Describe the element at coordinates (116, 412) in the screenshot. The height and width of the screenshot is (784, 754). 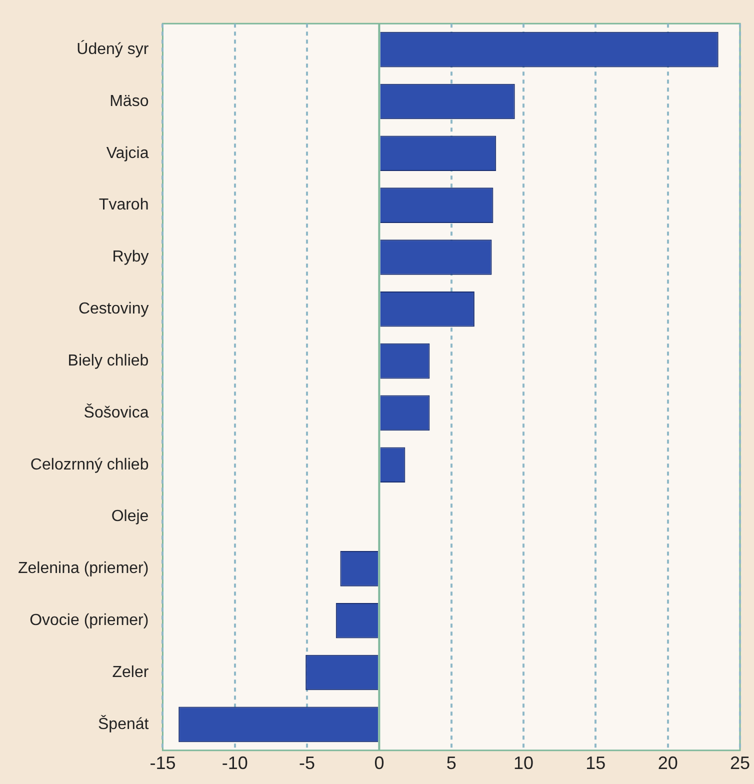
I see `y-tick-label: Šošovica` at that location.